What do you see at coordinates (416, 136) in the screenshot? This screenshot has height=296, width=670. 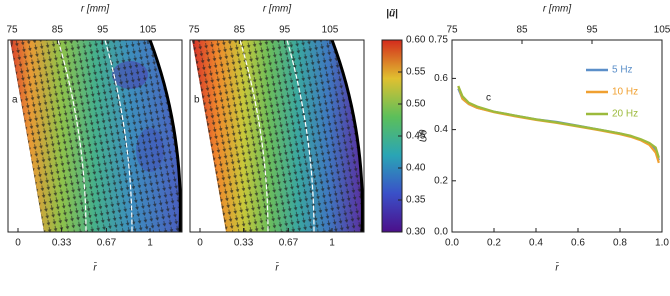 I see `colorbar-tick-label: 0.45` at bounding box center [416, 136].